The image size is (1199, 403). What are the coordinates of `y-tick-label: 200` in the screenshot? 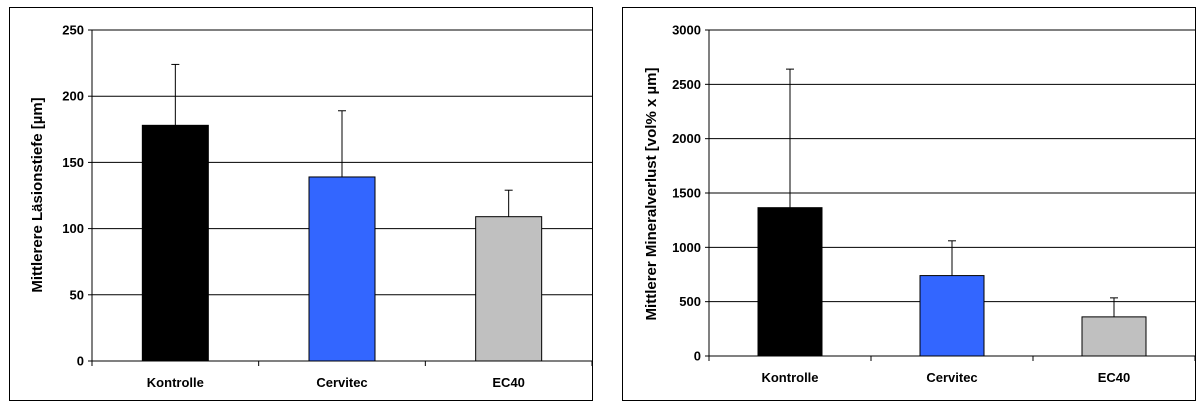 It's located at (73, 96).